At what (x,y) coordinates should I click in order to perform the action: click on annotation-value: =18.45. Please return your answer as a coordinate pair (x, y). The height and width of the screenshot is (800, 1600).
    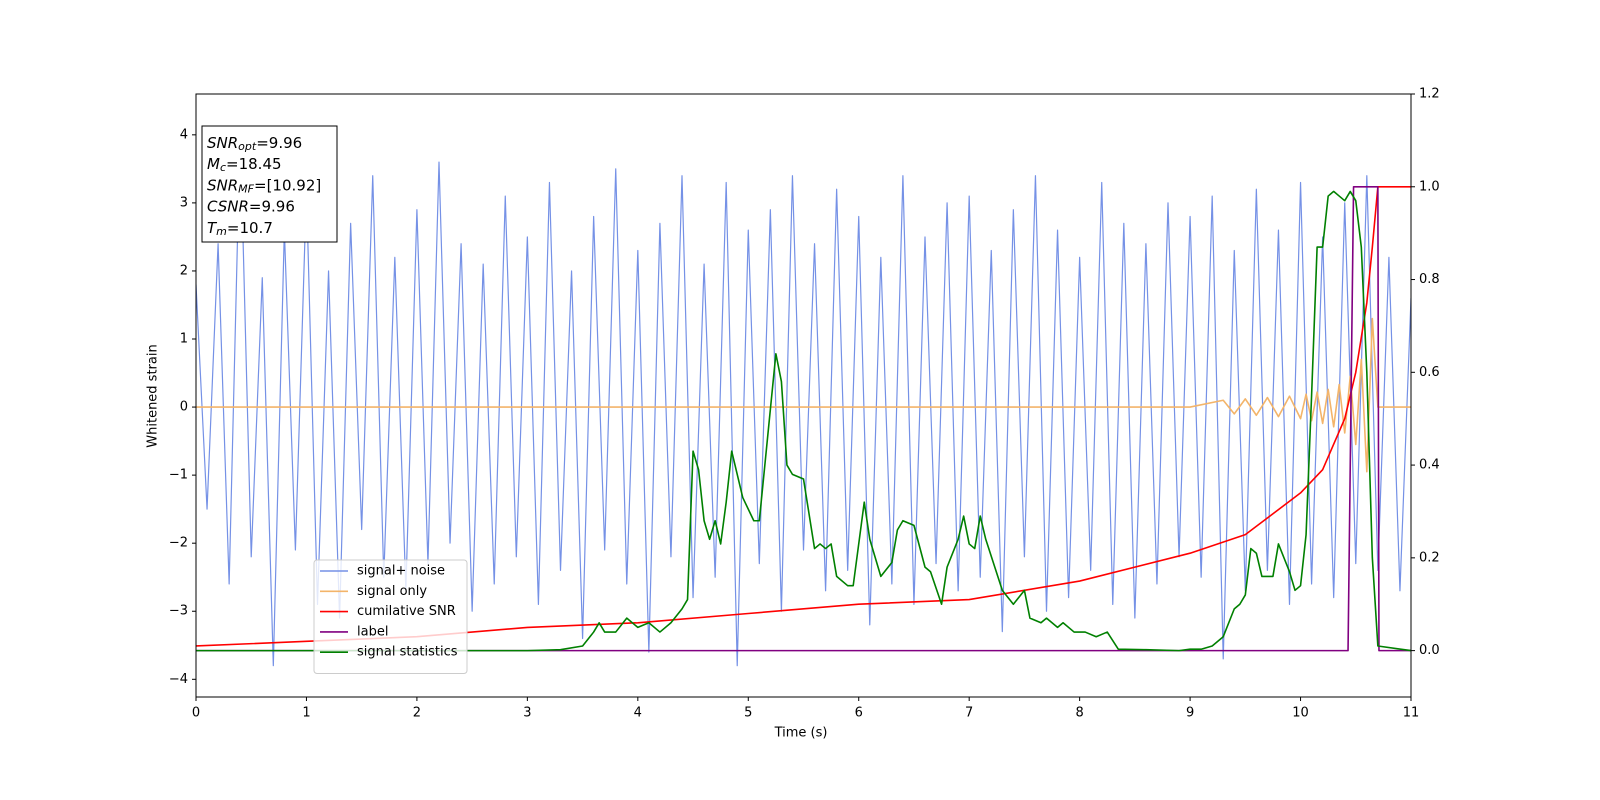
    Looking at the image, I should click on (254, 164).